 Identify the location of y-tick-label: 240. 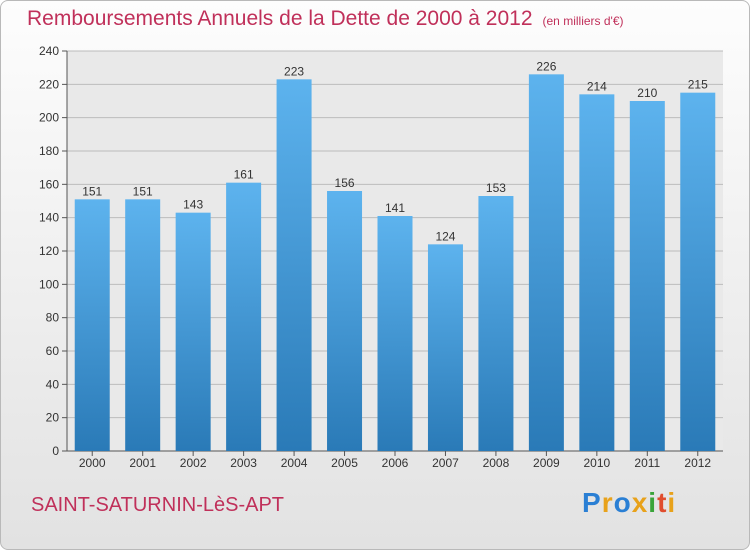
(49, 51).